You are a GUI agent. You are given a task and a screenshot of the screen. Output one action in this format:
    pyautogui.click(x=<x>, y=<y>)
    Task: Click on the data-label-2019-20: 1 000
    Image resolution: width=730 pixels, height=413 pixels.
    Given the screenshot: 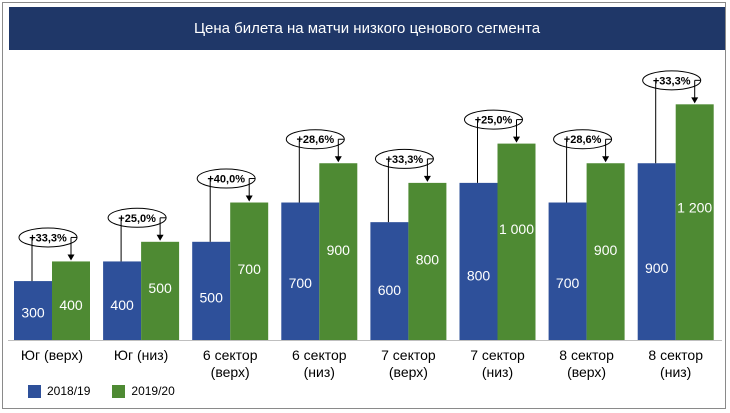 What is the action you would take?
    pyautogui.click(x=516, y=229)
    